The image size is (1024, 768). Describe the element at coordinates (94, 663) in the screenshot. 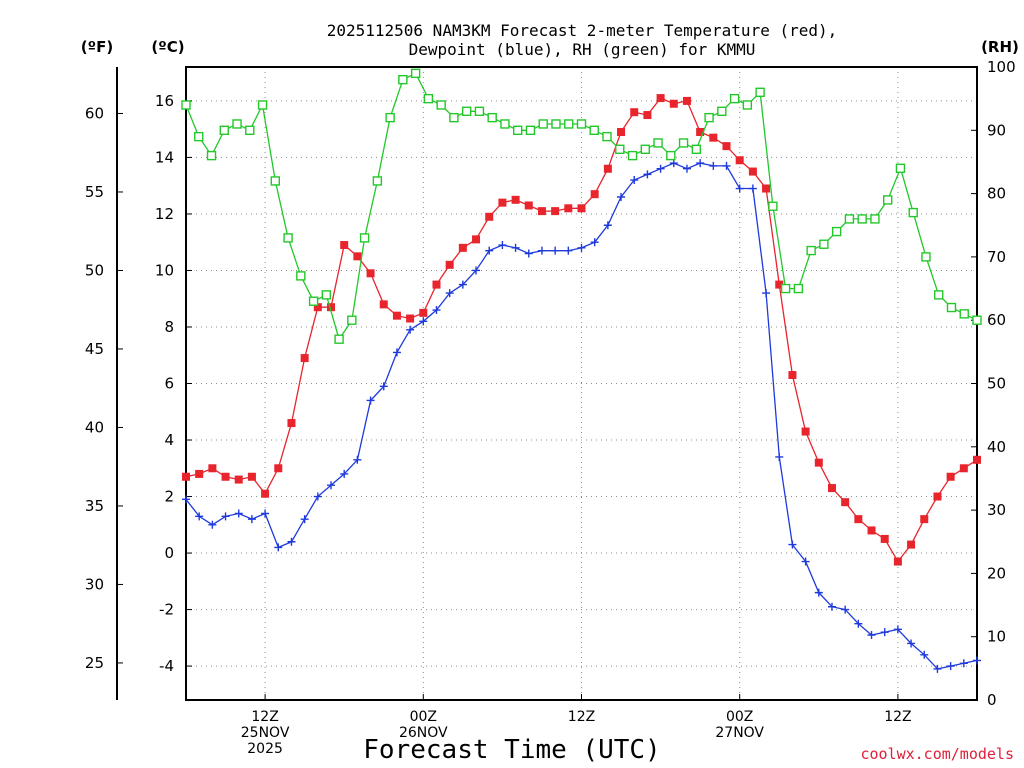

I see `tick-label-f-25: 25` at that location.